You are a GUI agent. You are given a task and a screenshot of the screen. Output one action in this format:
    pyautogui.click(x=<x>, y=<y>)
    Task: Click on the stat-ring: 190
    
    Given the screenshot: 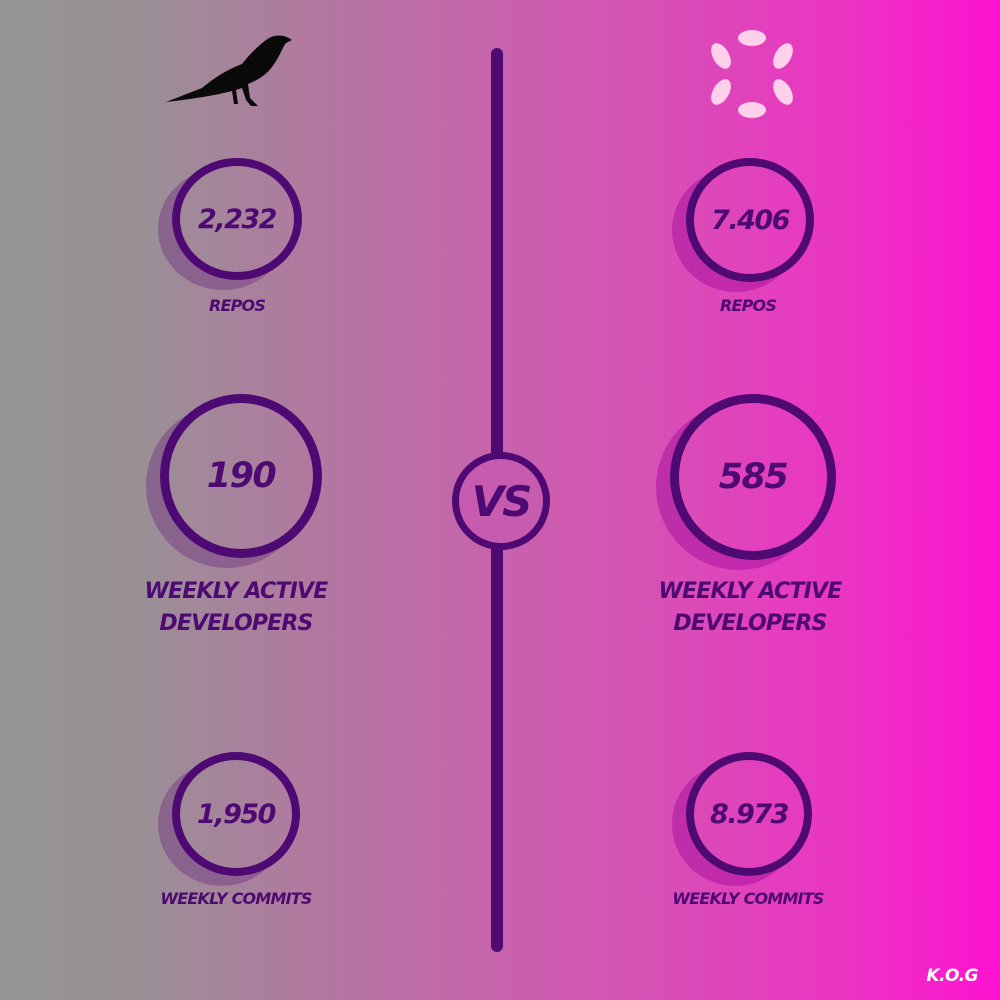 What is the action you would take?
    pyautogui.click(x=241, y=476)
    